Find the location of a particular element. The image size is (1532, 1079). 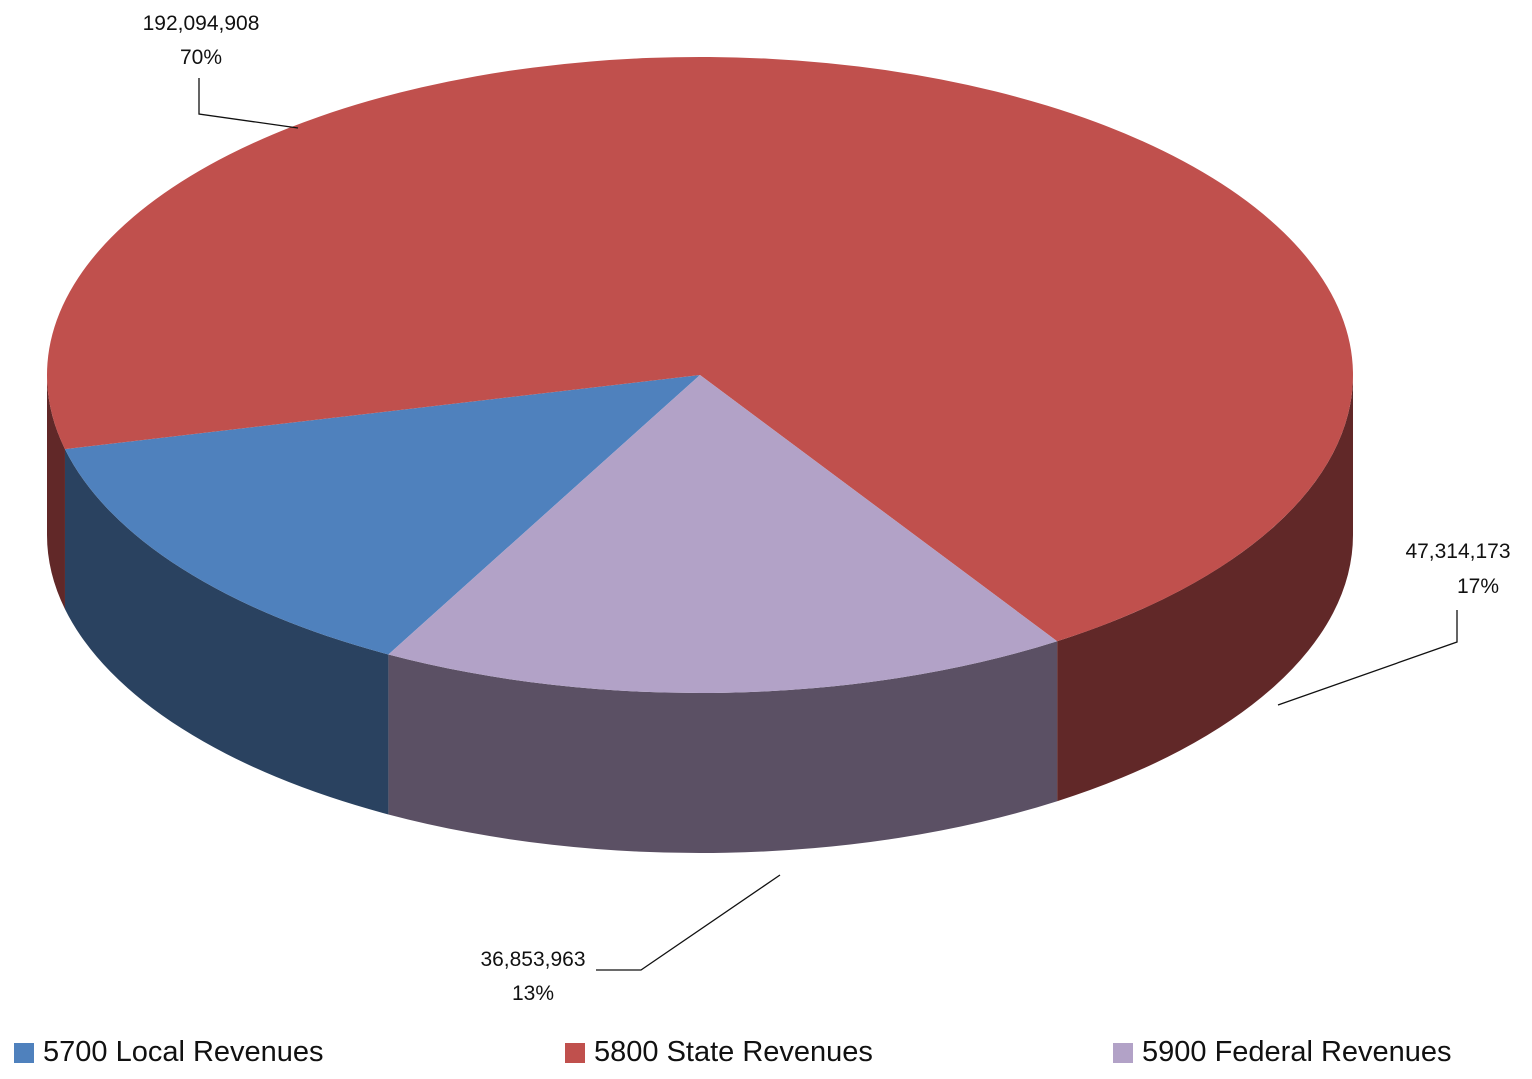

legend-label-local: 5700 Local Revenues is located at coordinates (183, 1052).